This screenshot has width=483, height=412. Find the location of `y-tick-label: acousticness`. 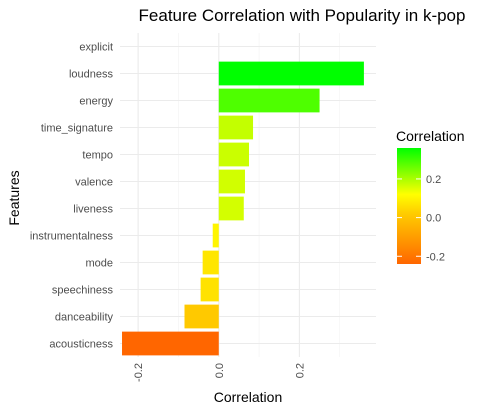

y-tick-label: acousticness is located at coordinates (81, 345).